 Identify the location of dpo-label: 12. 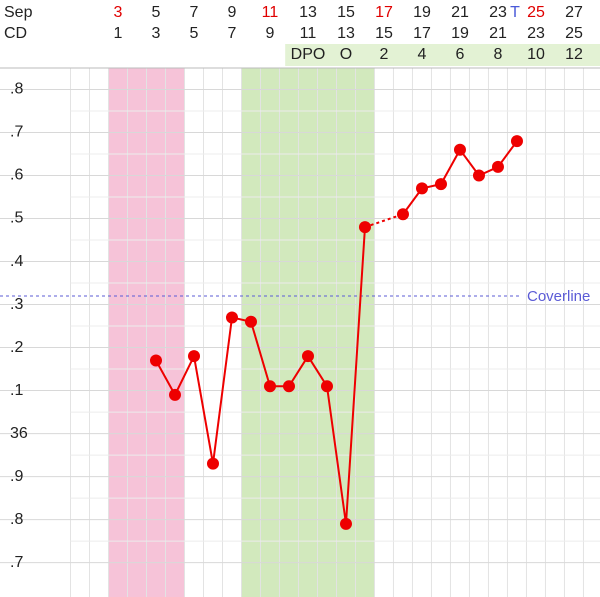
(574, 54).